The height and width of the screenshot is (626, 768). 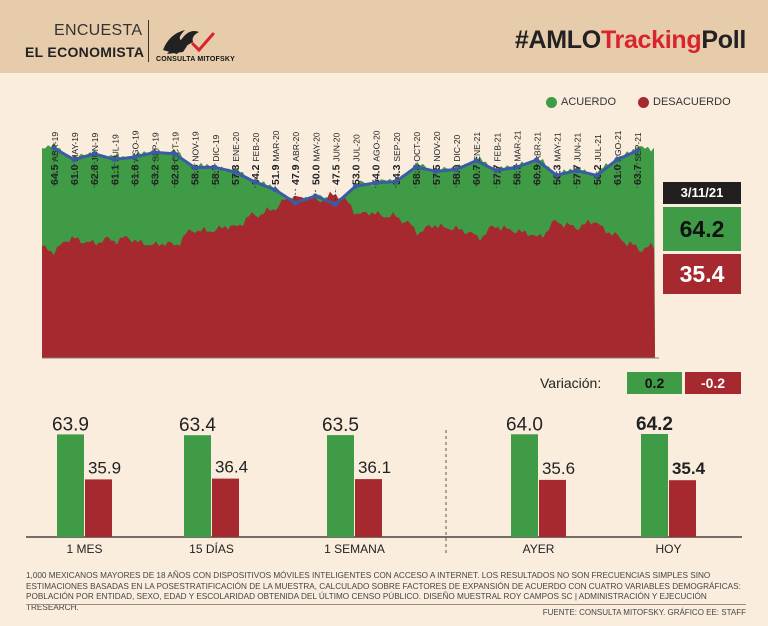 What do you see at coordinates (538, 173) in the screenshot?
I see `point-value: 60.9` at bounding box center [538, 173].